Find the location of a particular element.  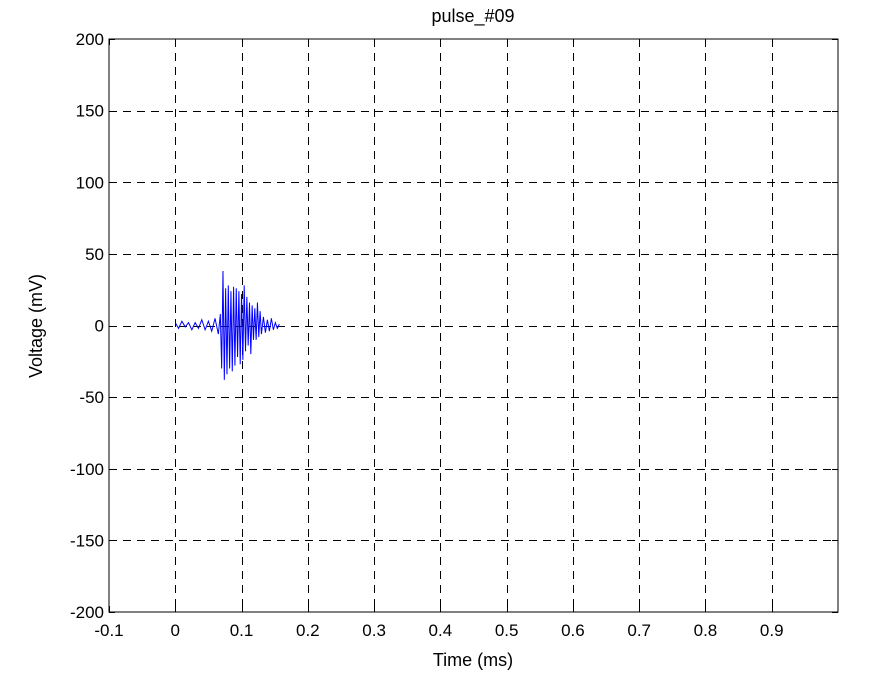

series-layer is located at coordinates (227, 325).